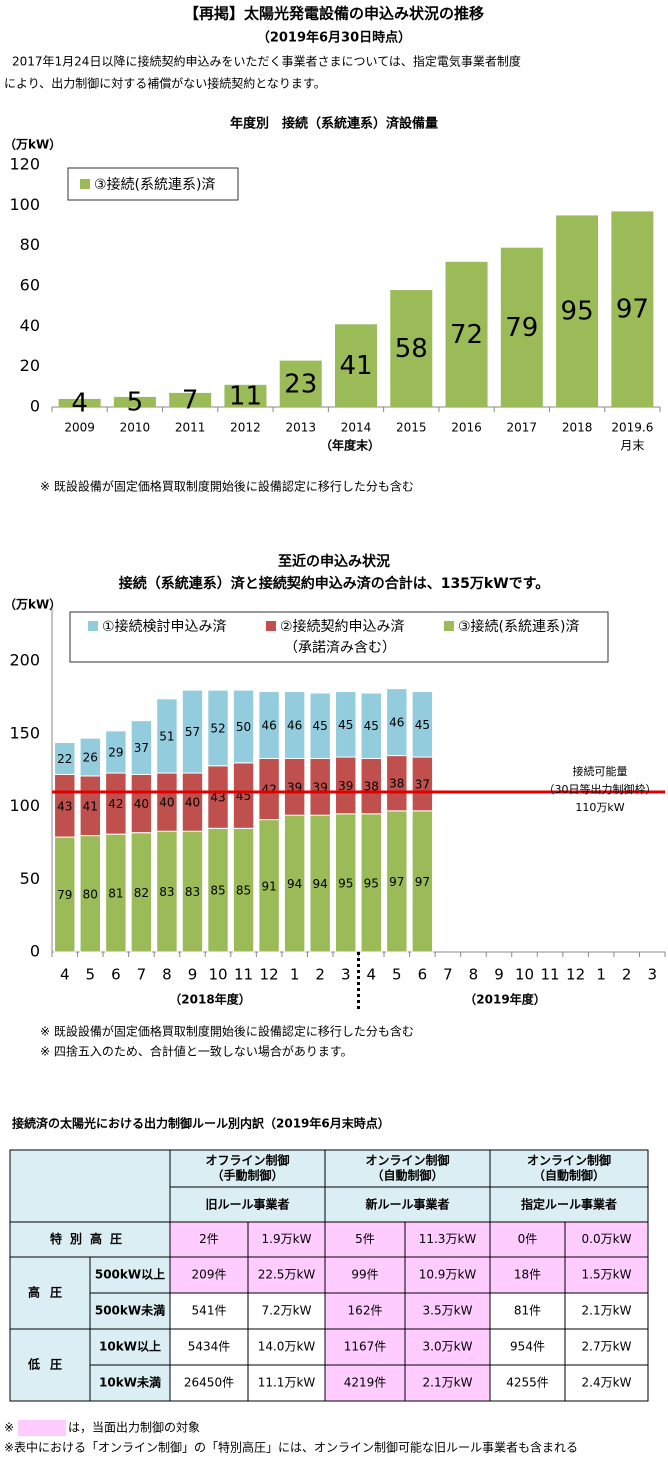  What do you see at coordinates (528, 1239) in the screenshot?
I see `table-value: 0件` at bounding box center [528, 1239].